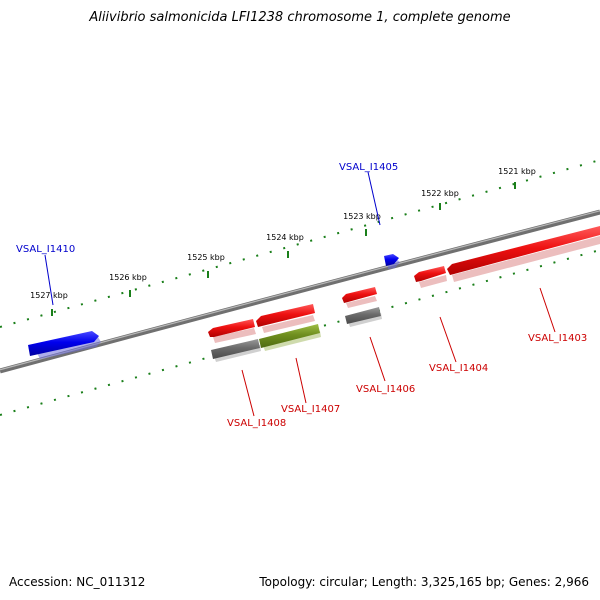 This screenshot has width=600, height=600. What do you see at coordinates (377, 359) in the screenshot?
I see `leader-VSAL_I1406` at bounding box center [377, 359].